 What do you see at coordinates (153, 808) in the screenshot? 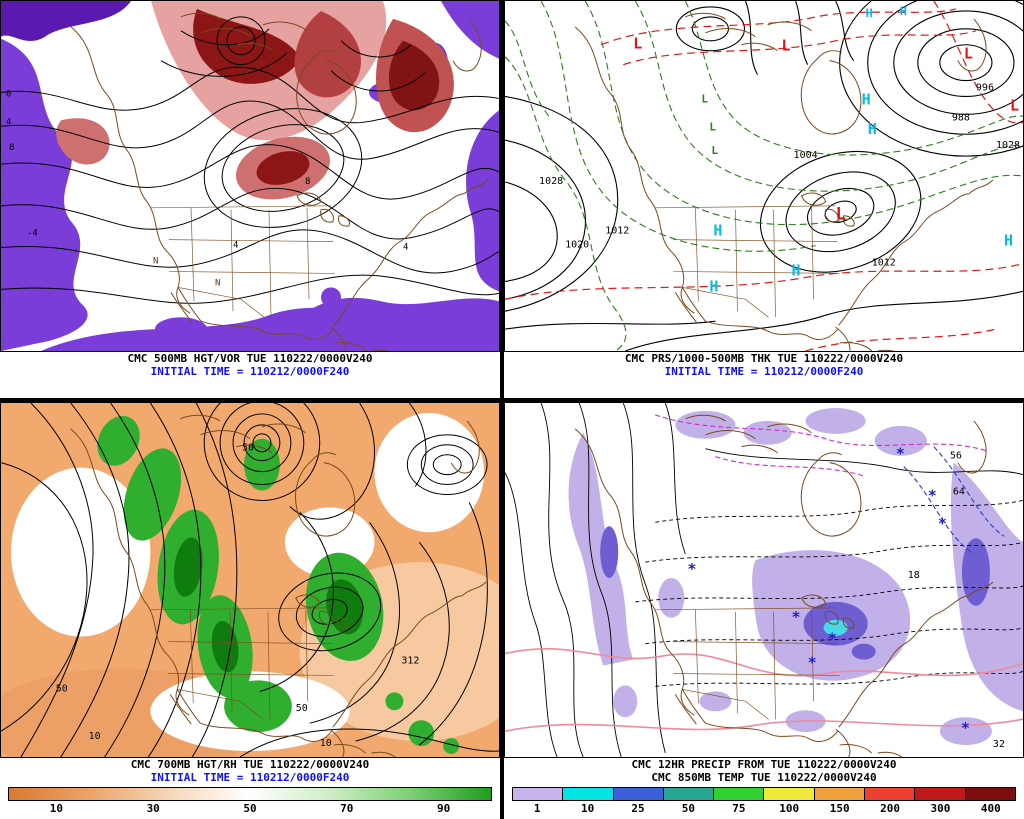
I see `colorbar-label: 30` at bounding box center [153, 808].